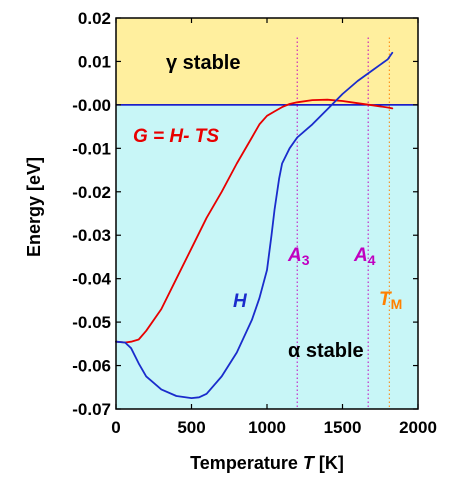 The width and height of the screenshot is (459, 479). Describe the element at coordinates (34, 207) in the screenshot. I see `y-axis-title: Energy [eV]` at that location.